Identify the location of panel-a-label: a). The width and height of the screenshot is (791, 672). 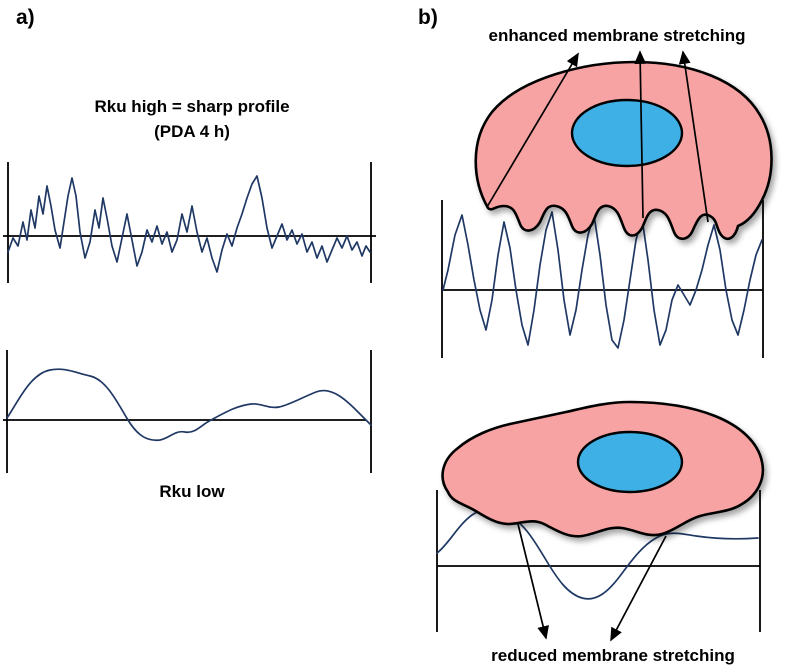
(25, 17).